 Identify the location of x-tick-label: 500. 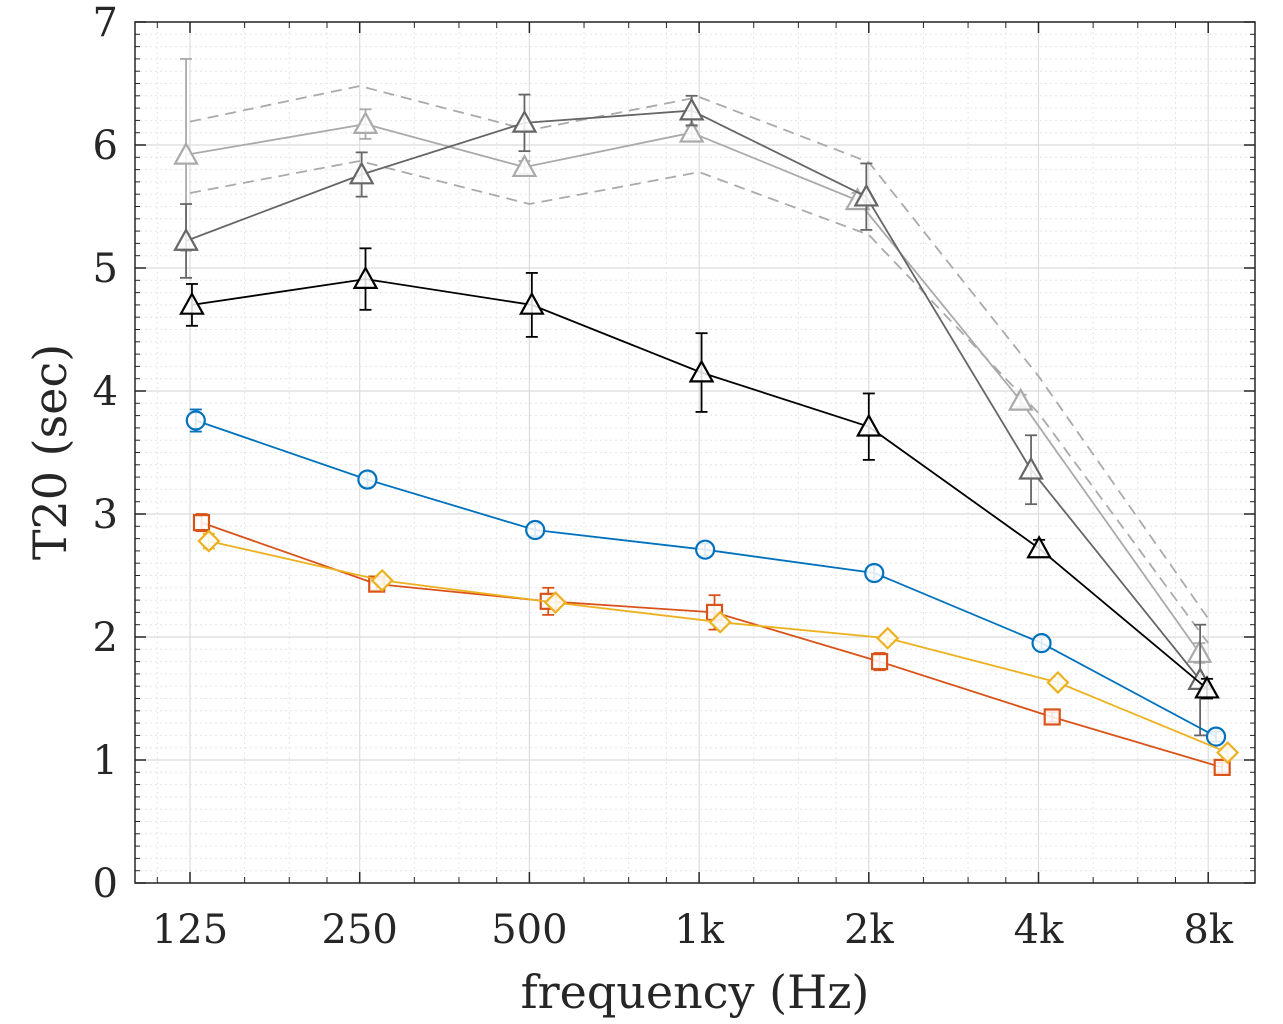
(529, 930).